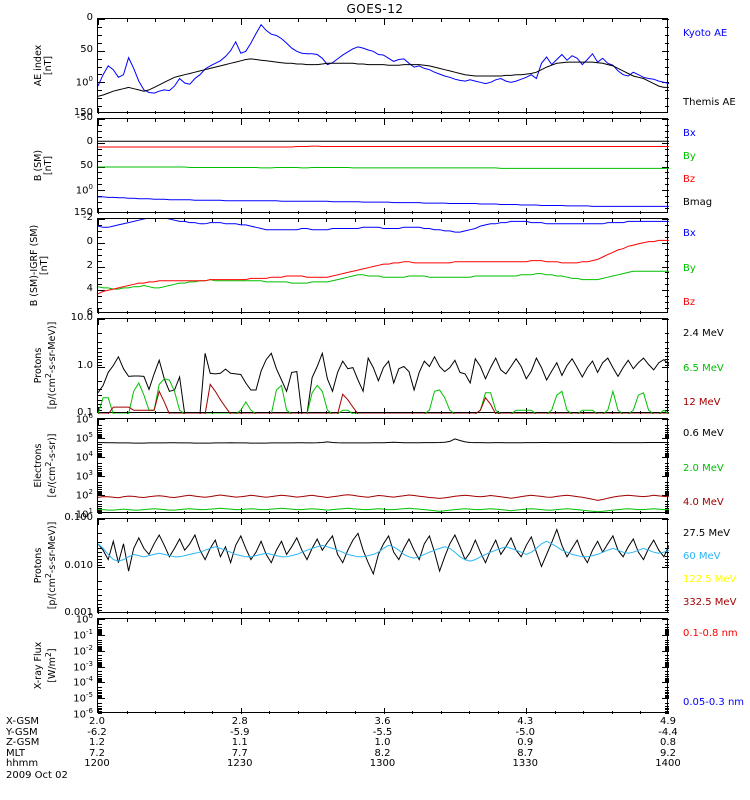  What do you see at coordinates (383, 666) in the screenshot?
I see `plot-area-xray-flux` at bounding box center [383, 666].